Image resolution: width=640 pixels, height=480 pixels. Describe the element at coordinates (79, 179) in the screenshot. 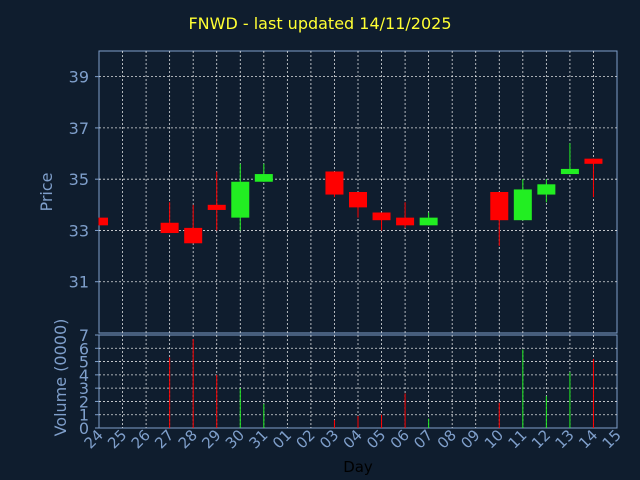

I see `price-tick-label: 35` at that location.